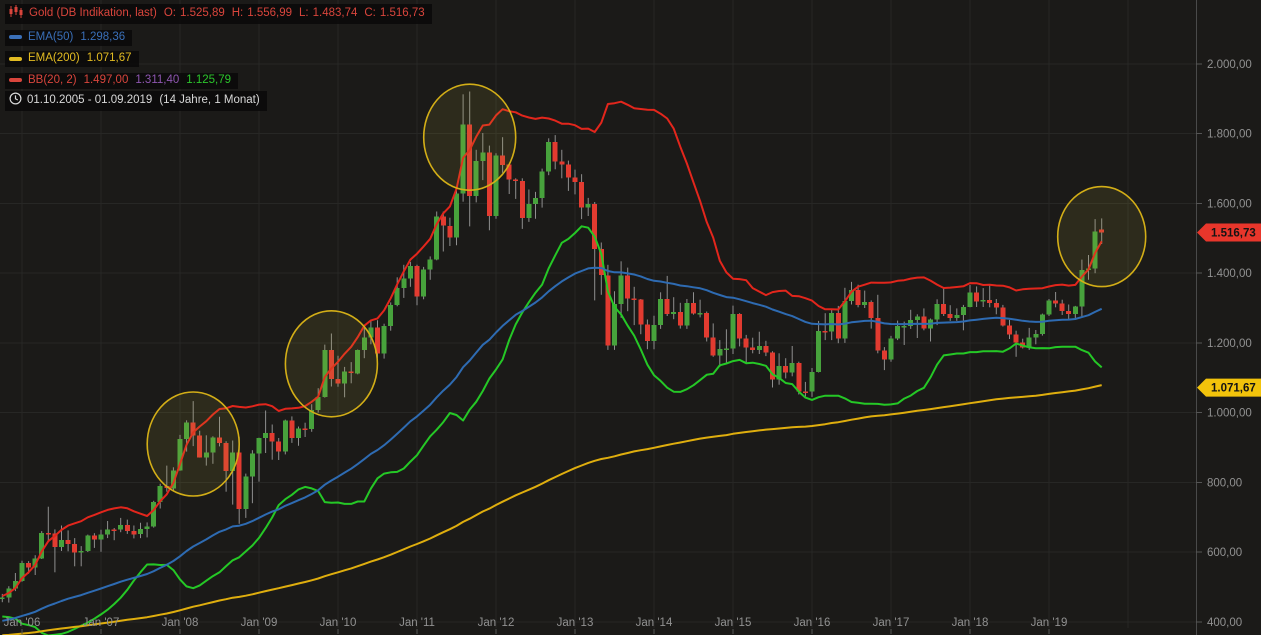  I want to click on open-label: O:, so click(169, 13).